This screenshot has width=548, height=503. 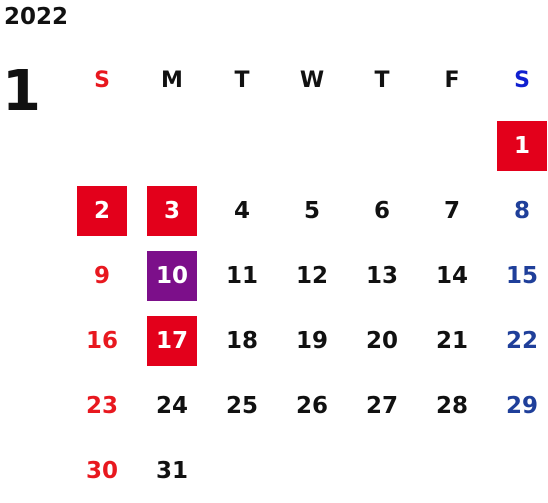 I want to click on day-number: 16, so click(x=101, y=340).